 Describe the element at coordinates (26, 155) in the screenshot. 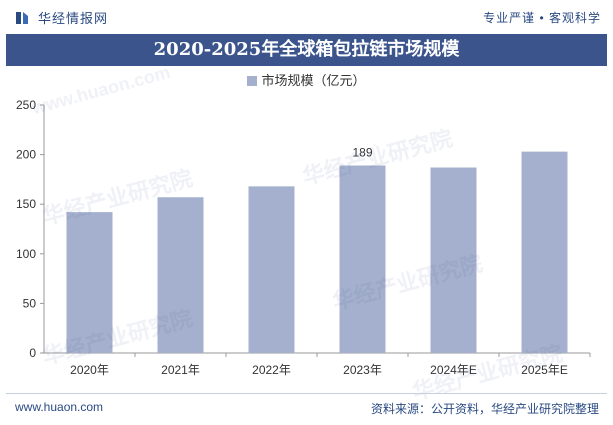

I see `y-tick-label: 200` at that location.